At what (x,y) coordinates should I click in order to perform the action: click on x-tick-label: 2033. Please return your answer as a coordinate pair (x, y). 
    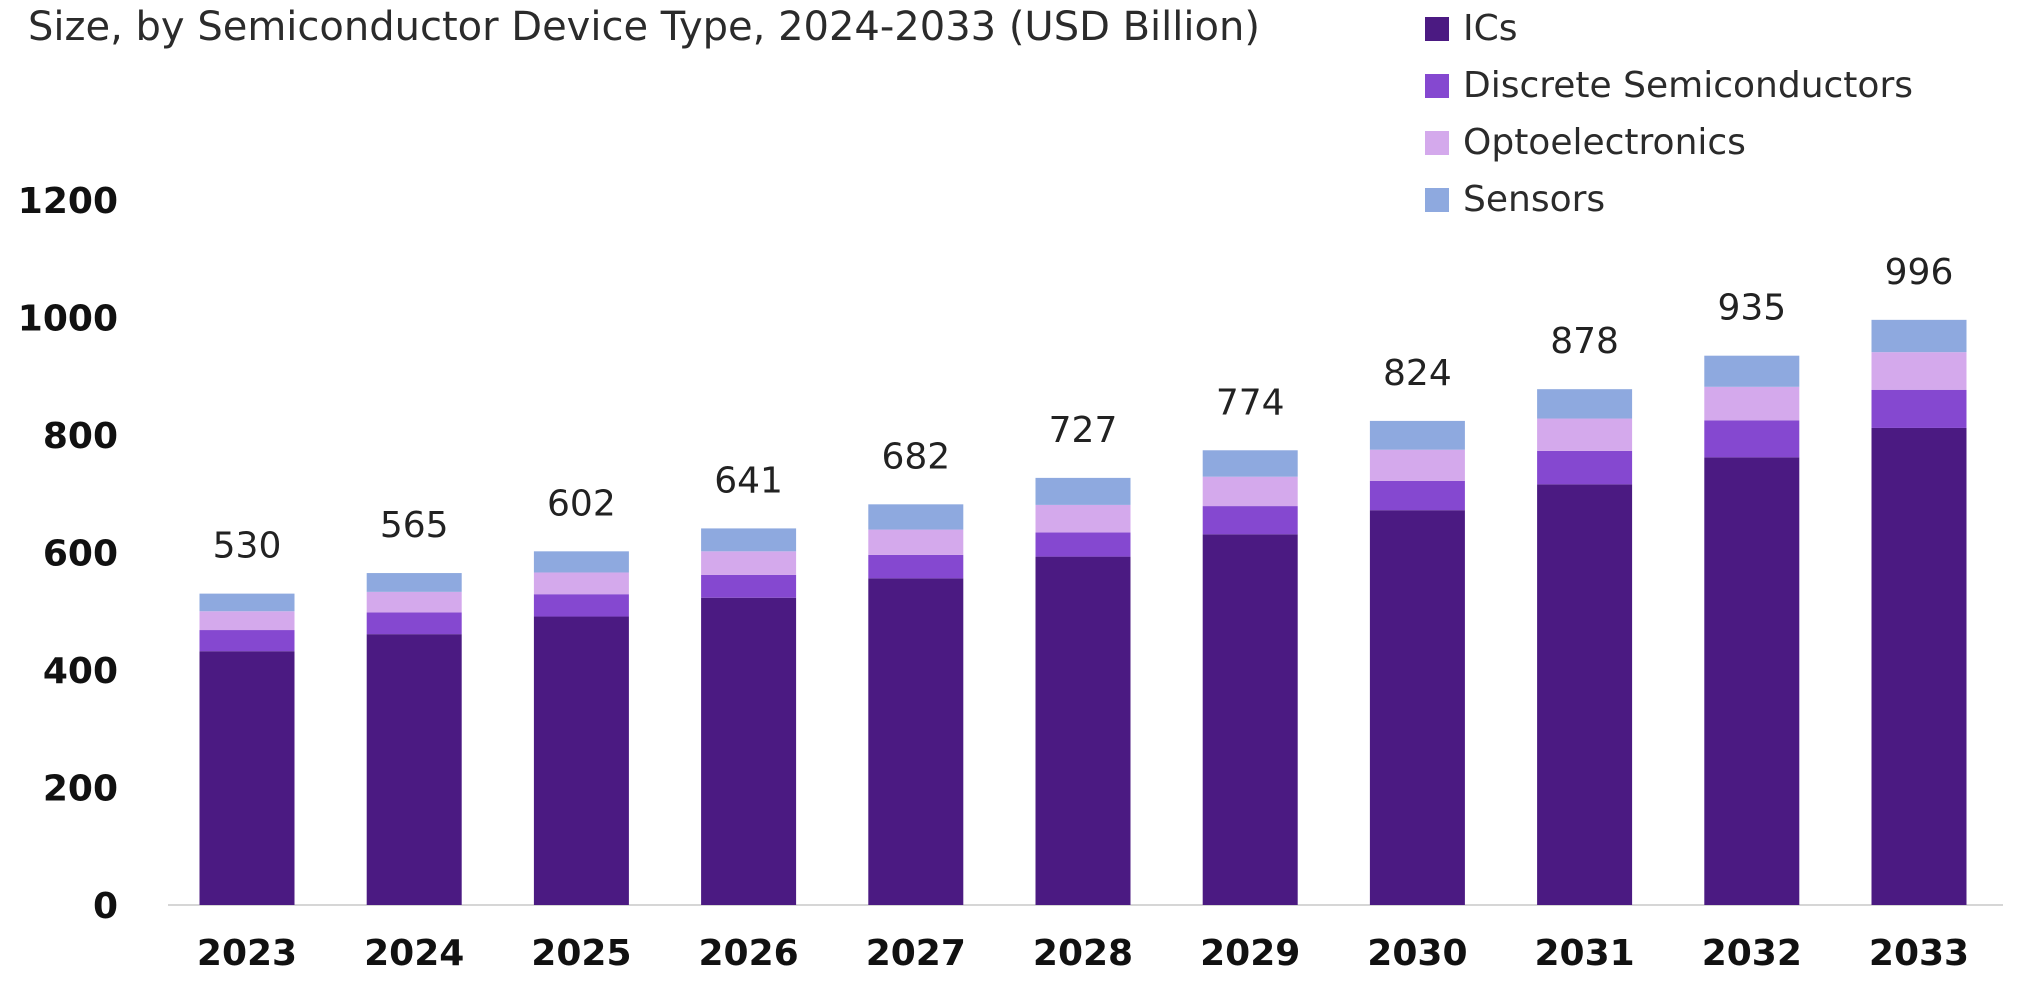
    Looking at the image, I should click on (1919, 953).